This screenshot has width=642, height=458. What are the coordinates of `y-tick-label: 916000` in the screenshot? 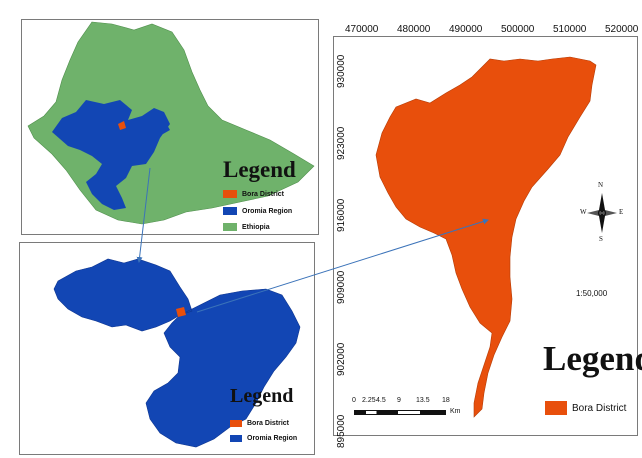 It's located at (341, 215).